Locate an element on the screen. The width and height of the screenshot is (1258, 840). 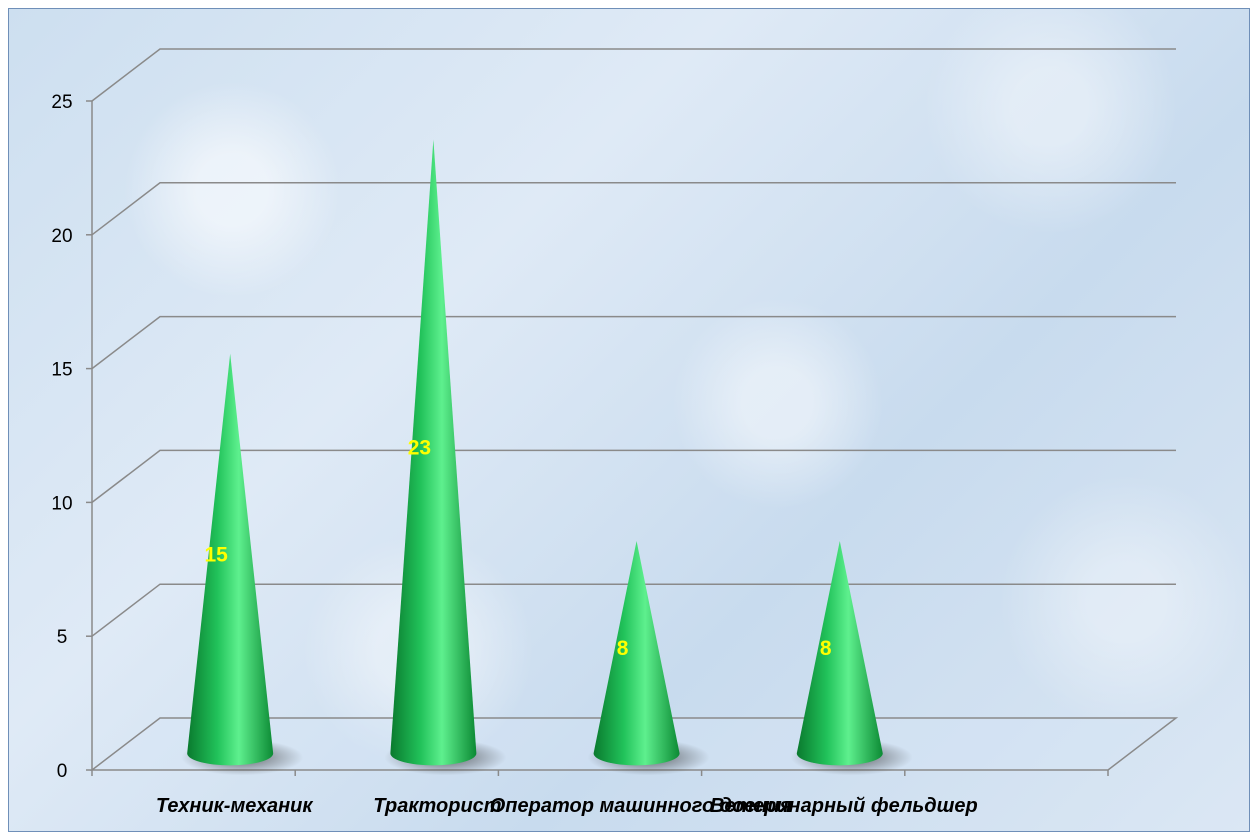
data-label: 15 is located at coordinates (216, 554).